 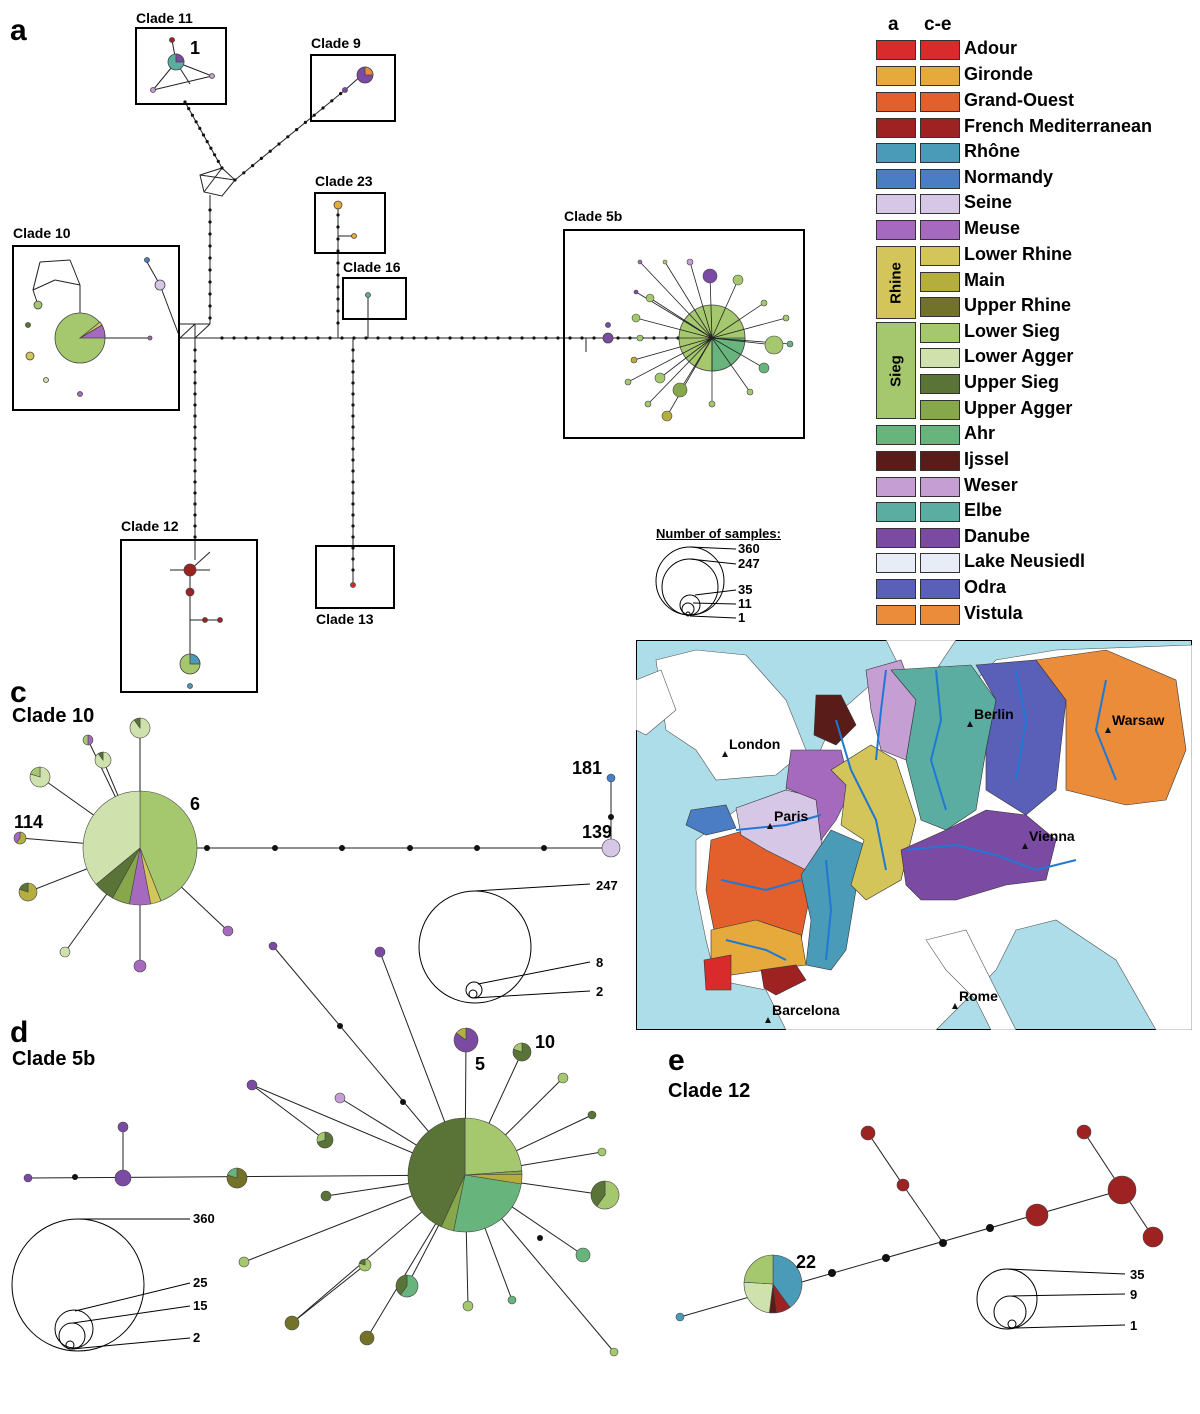 What do you see at coordinates (1018, 254) in the screenshot?
I see `legend-label: Lower Rhine` at bounding box center [1018, 254].